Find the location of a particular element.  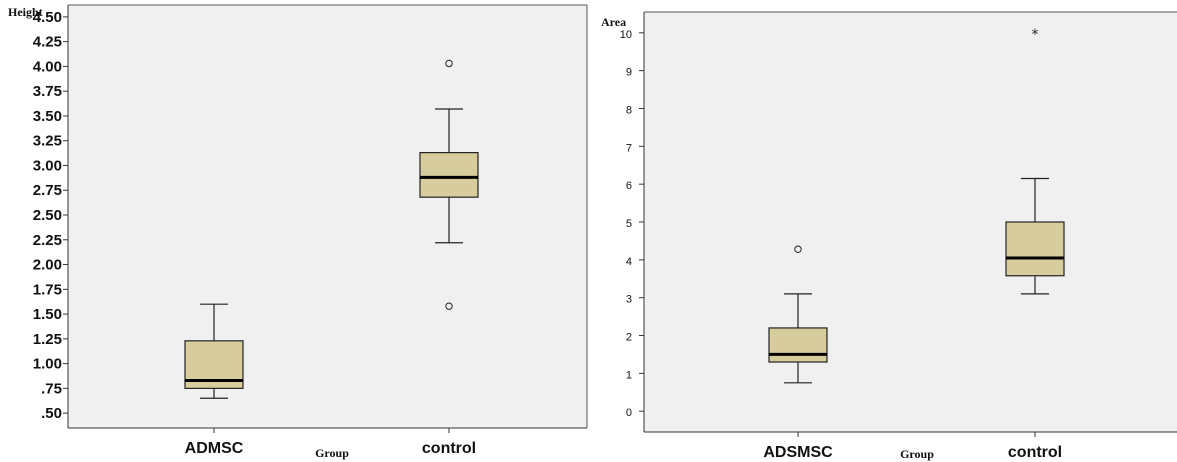

y-tick-label: 2.00 is located at coordinates (47, 265).